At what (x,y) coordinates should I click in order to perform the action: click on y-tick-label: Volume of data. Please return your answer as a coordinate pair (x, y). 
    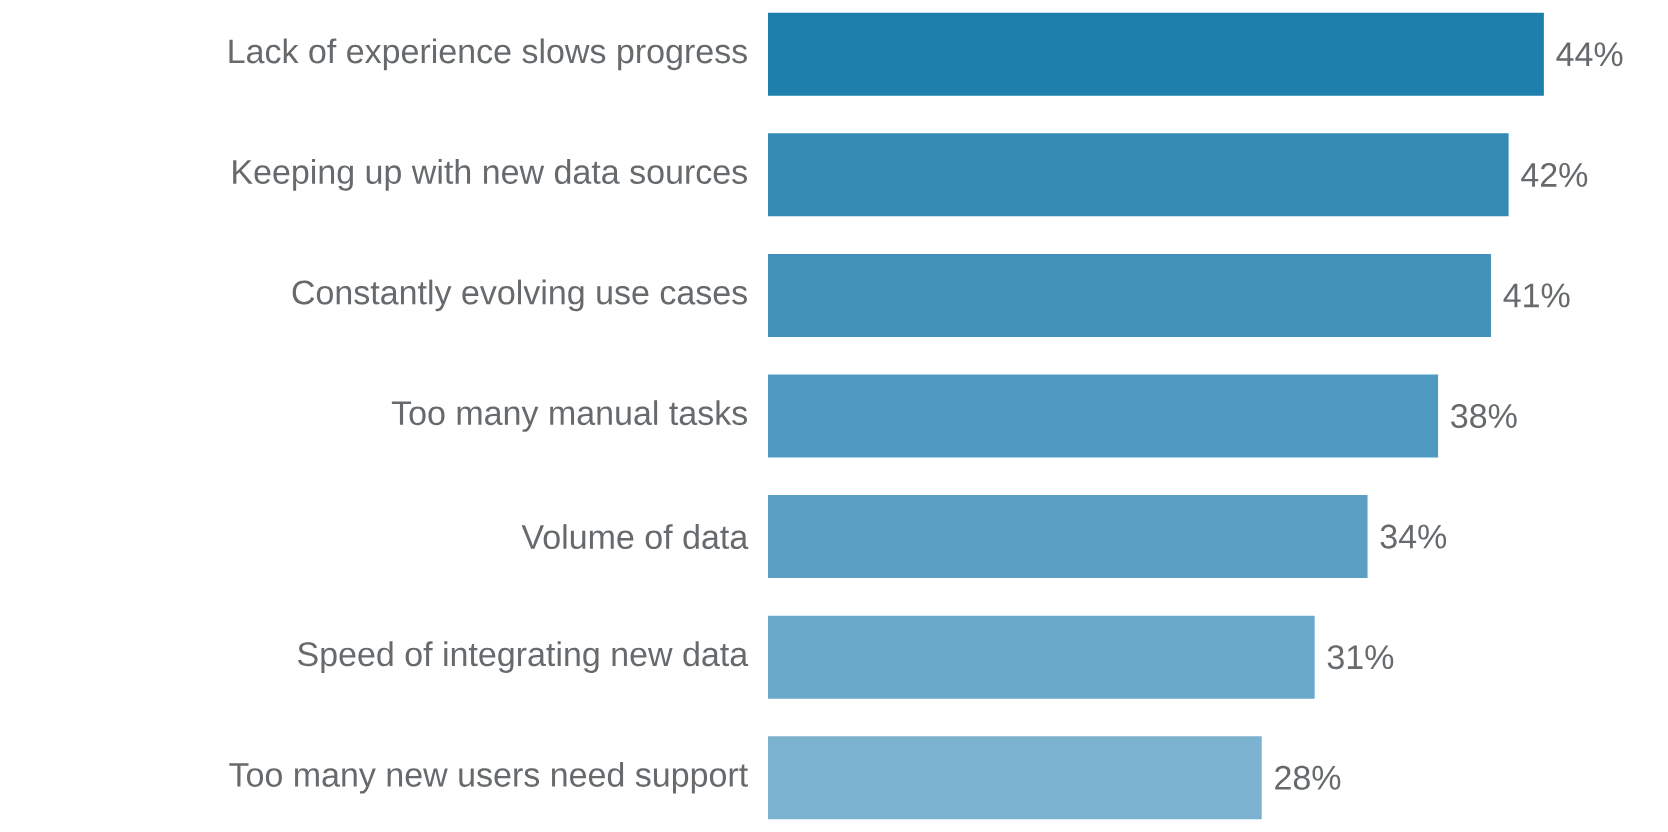
    Looking at the image, I should click on (635, 537).